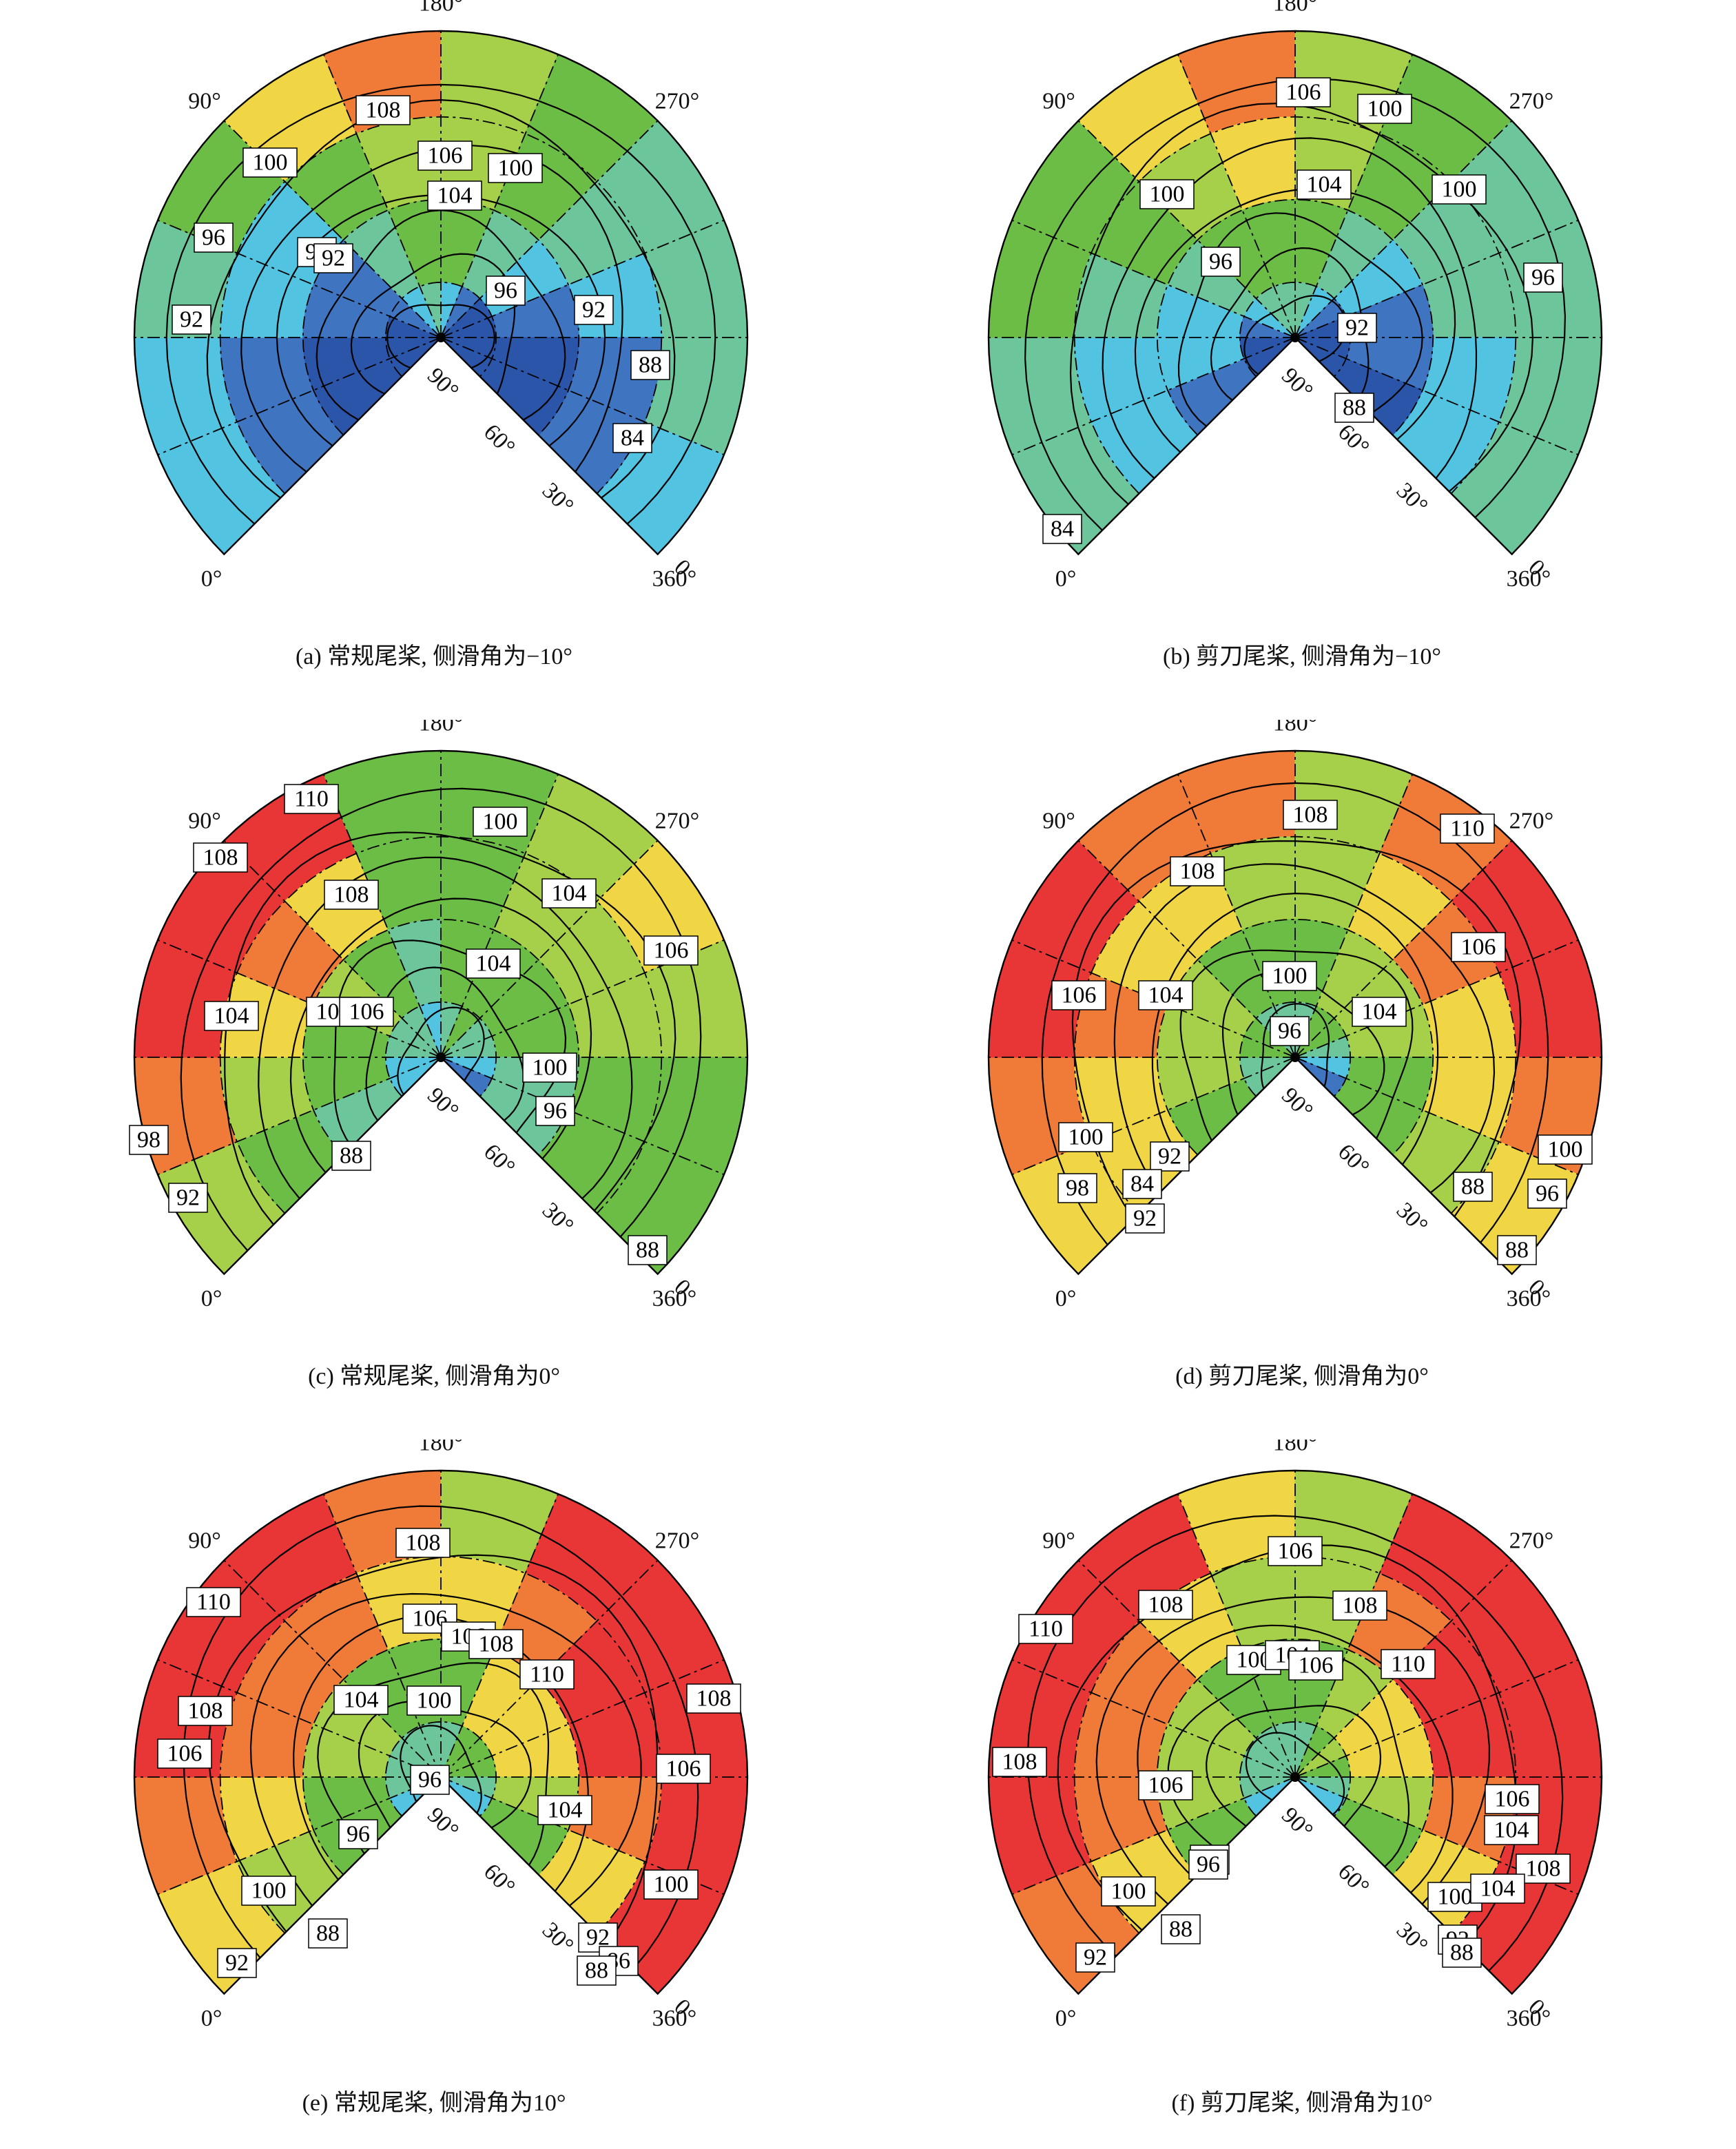 The height and width of the screenshot is (2149, 1736). I want to click on azimuth-label: 360°, so click(674, 579).